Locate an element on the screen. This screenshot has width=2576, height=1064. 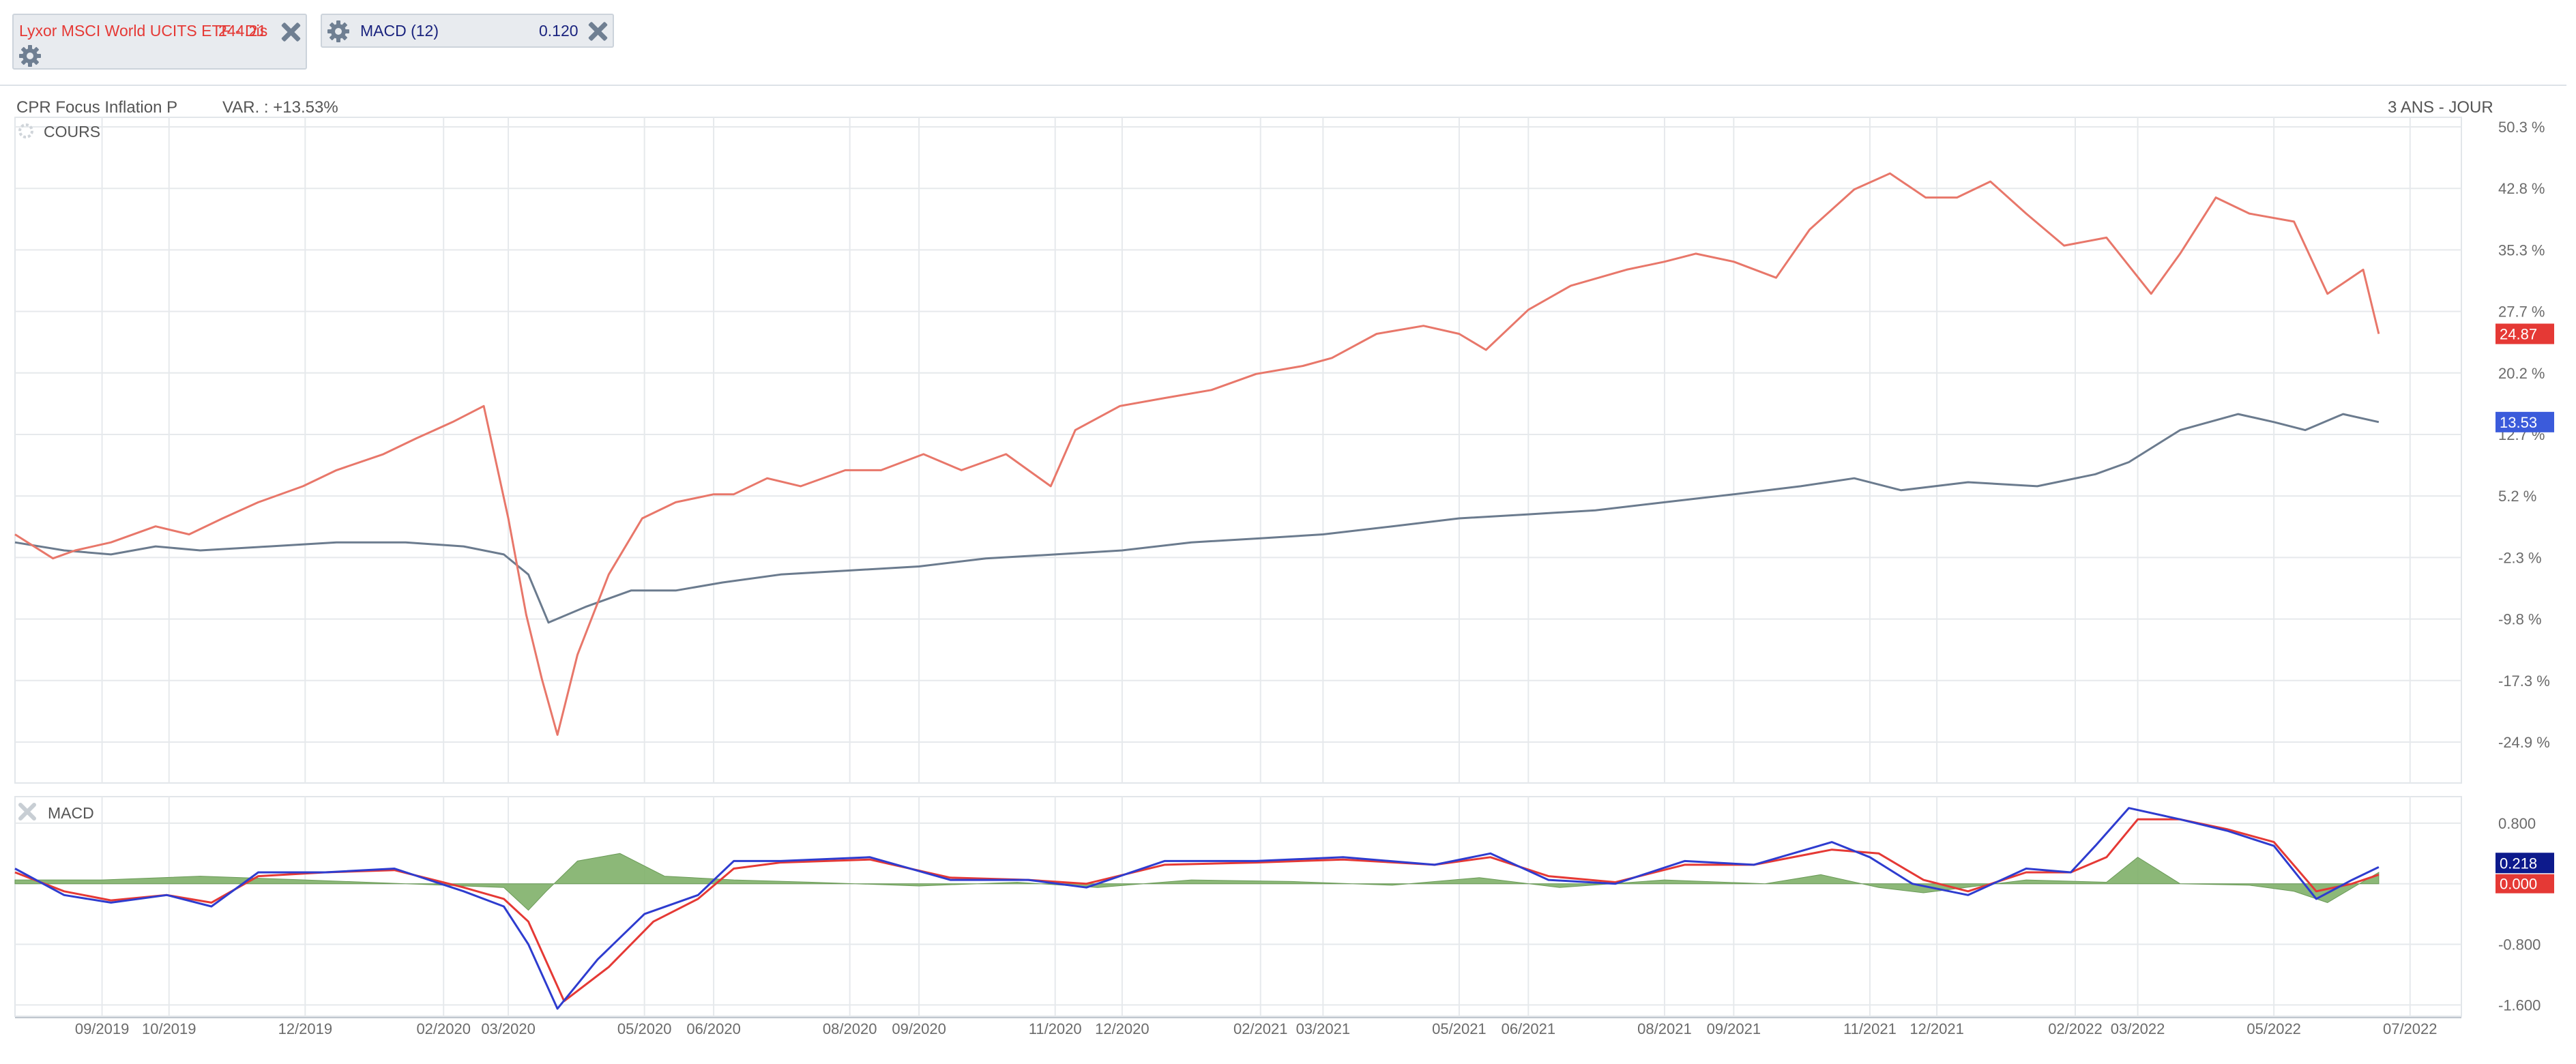
y-tick-label: -9.8 % is located at coordinates (2520, 620).